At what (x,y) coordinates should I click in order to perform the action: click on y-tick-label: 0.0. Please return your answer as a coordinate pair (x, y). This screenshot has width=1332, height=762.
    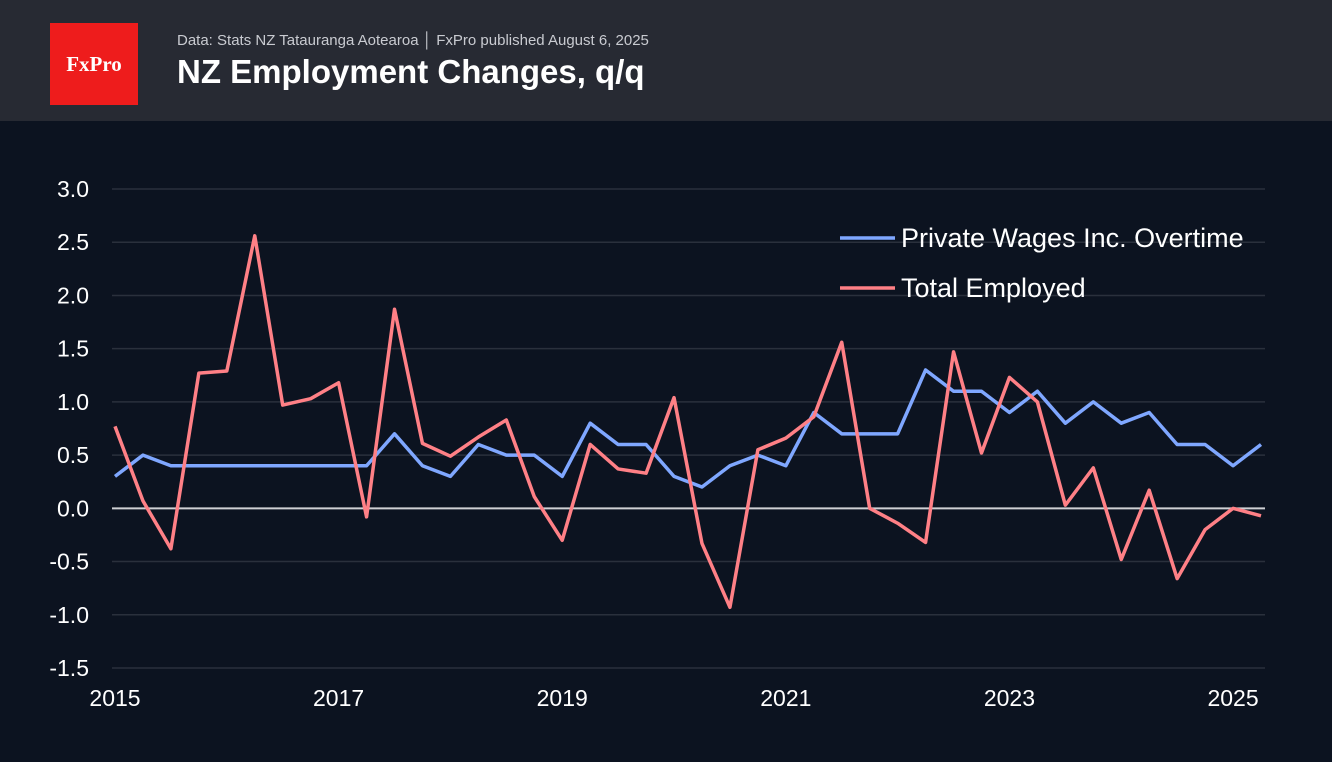
    Looking at the image, I should click on (73, 508).